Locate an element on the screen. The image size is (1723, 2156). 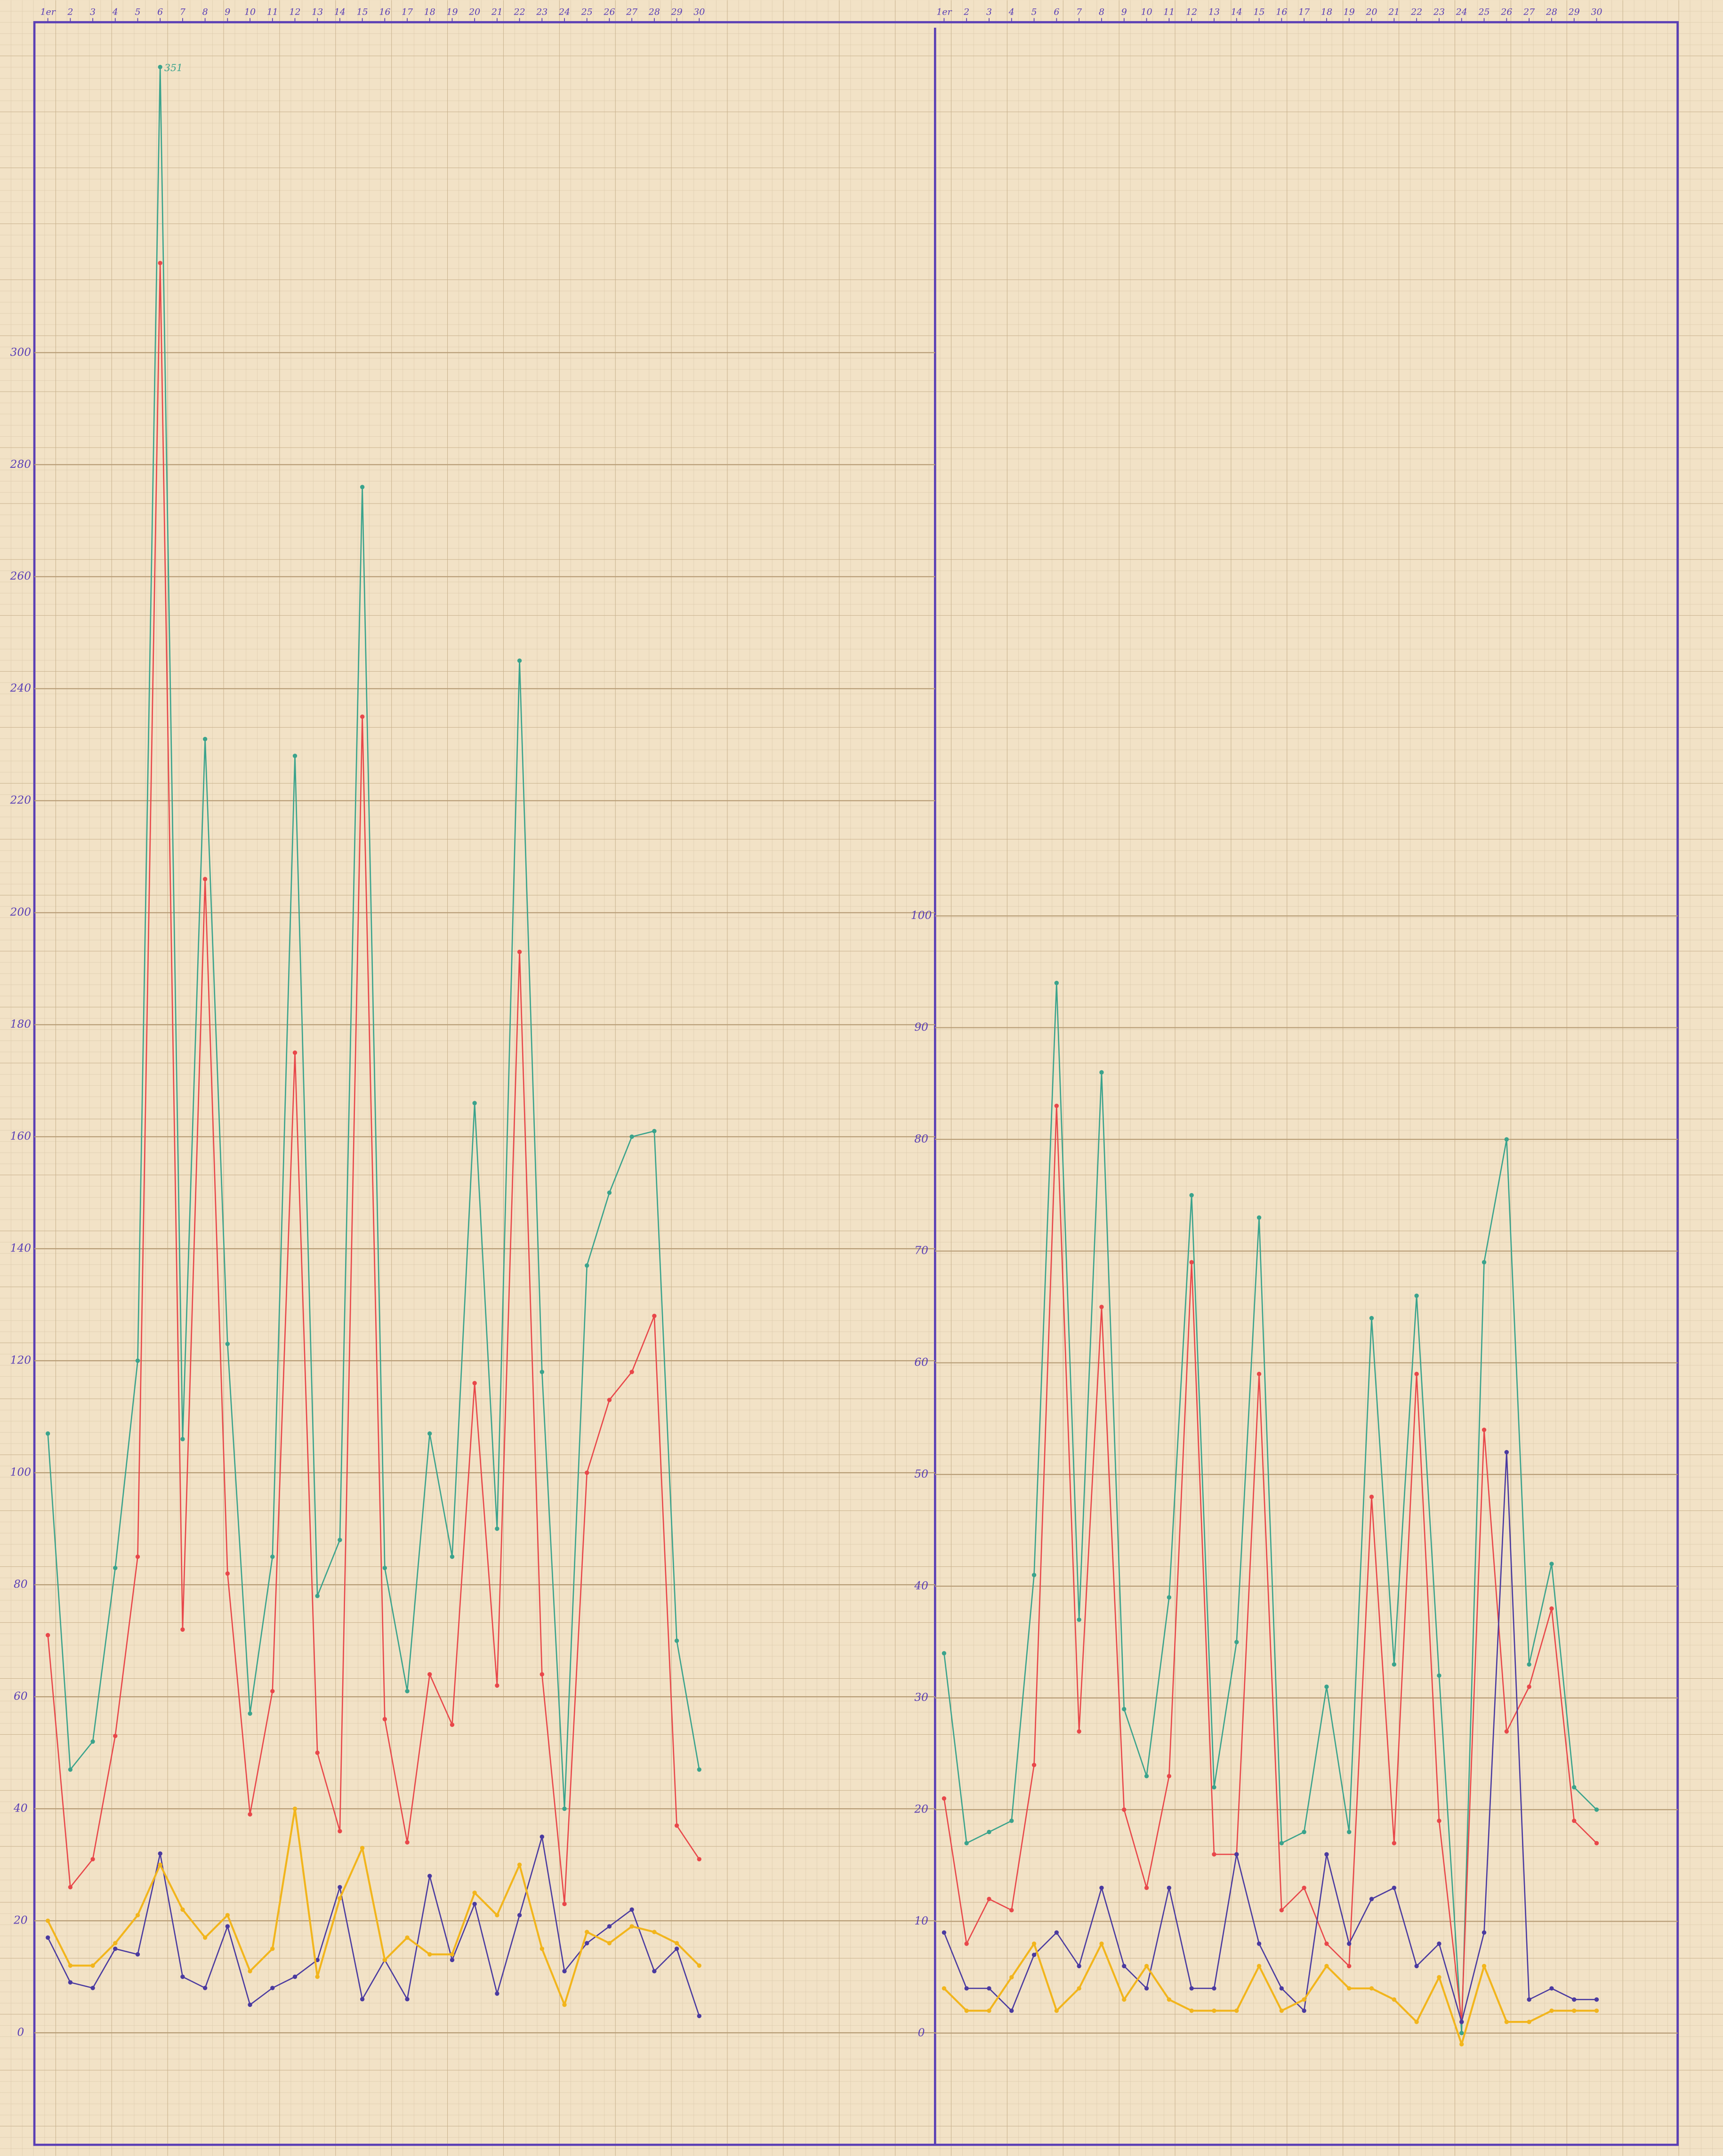
x-tick-label: 12 is located at coordinates (1191, 12).